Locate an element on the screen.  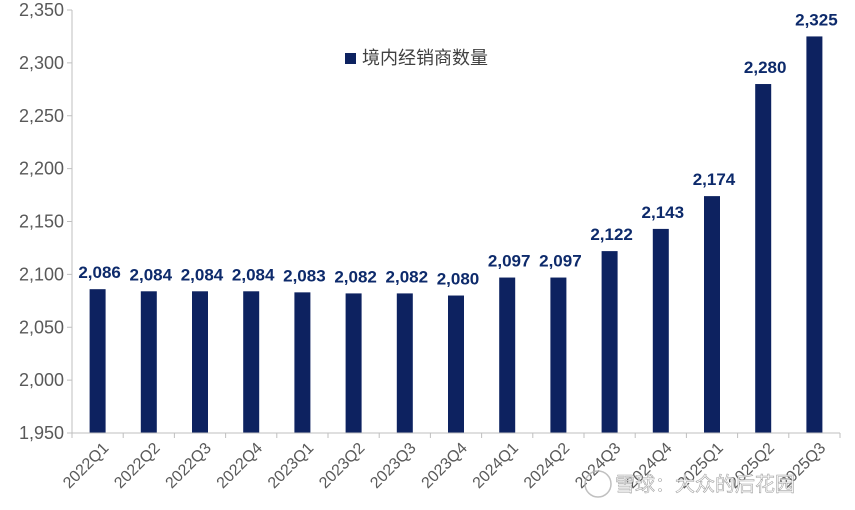
y-tick-label: 2,200 is located at coordinates (41, 169).